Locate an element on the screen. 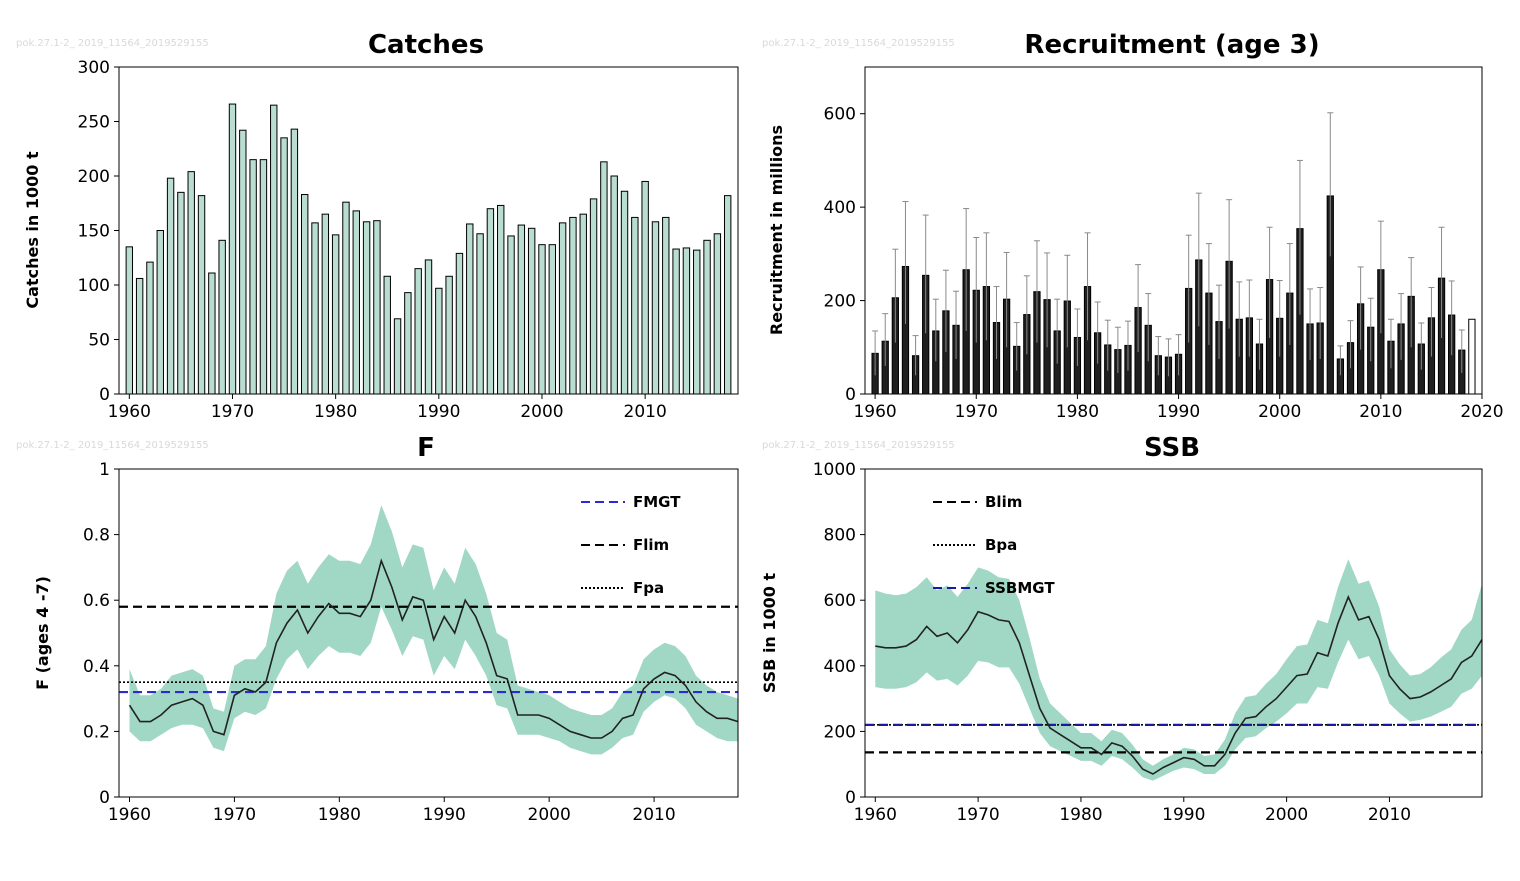 The height and width of the screenshot is (881, 1520). catches-y-tick-label: 150 is located at coordinates (94, 232).